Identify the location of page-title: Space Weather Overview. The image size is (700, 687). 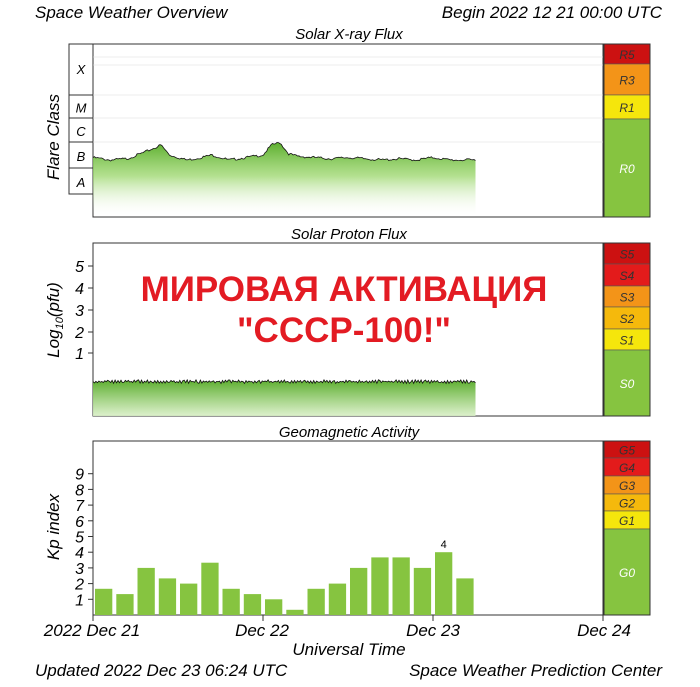
(132, 12).